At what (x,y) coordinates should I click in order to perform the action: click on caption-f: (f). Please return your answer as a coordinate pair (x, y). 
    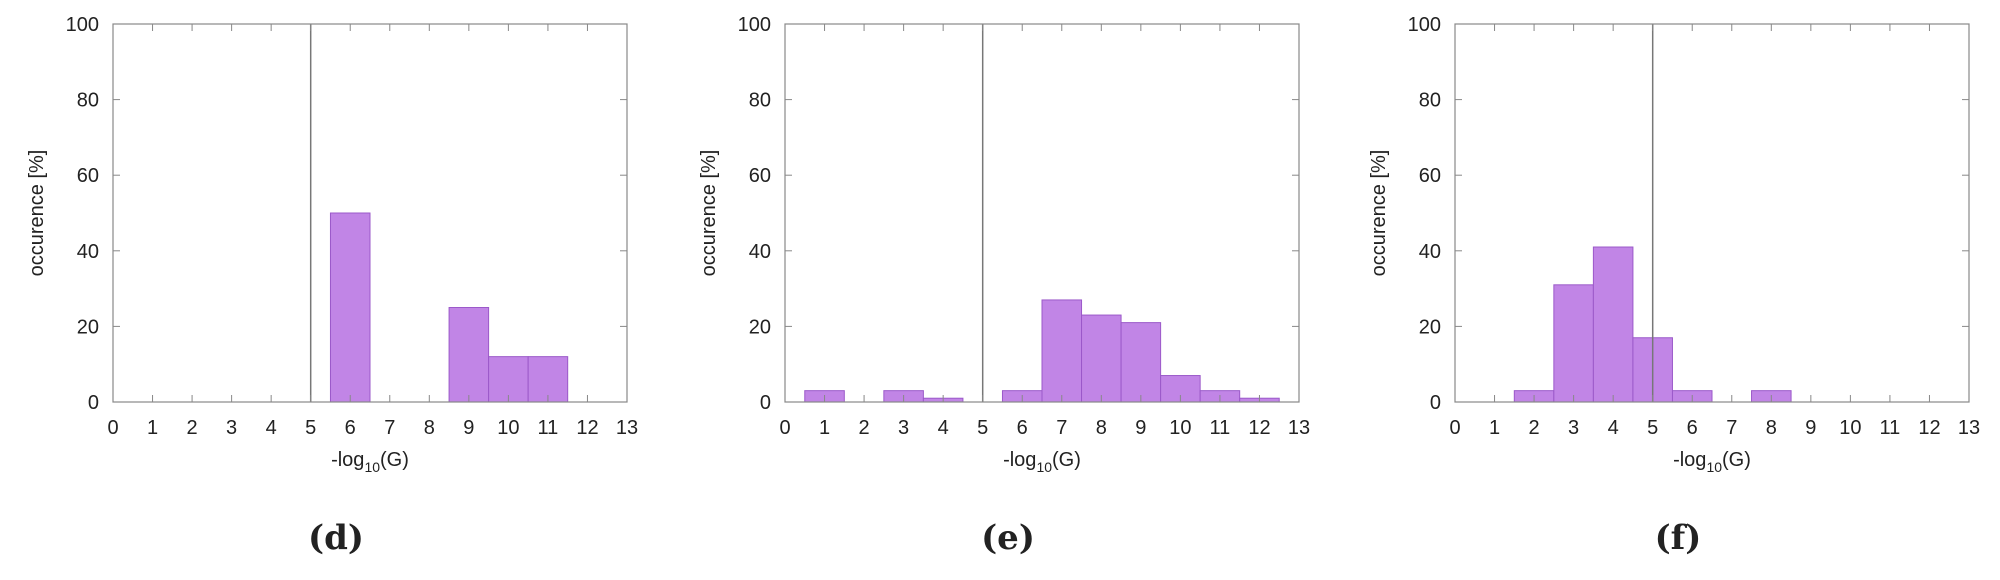
    Looking at the image, I should click on (1678, 538).